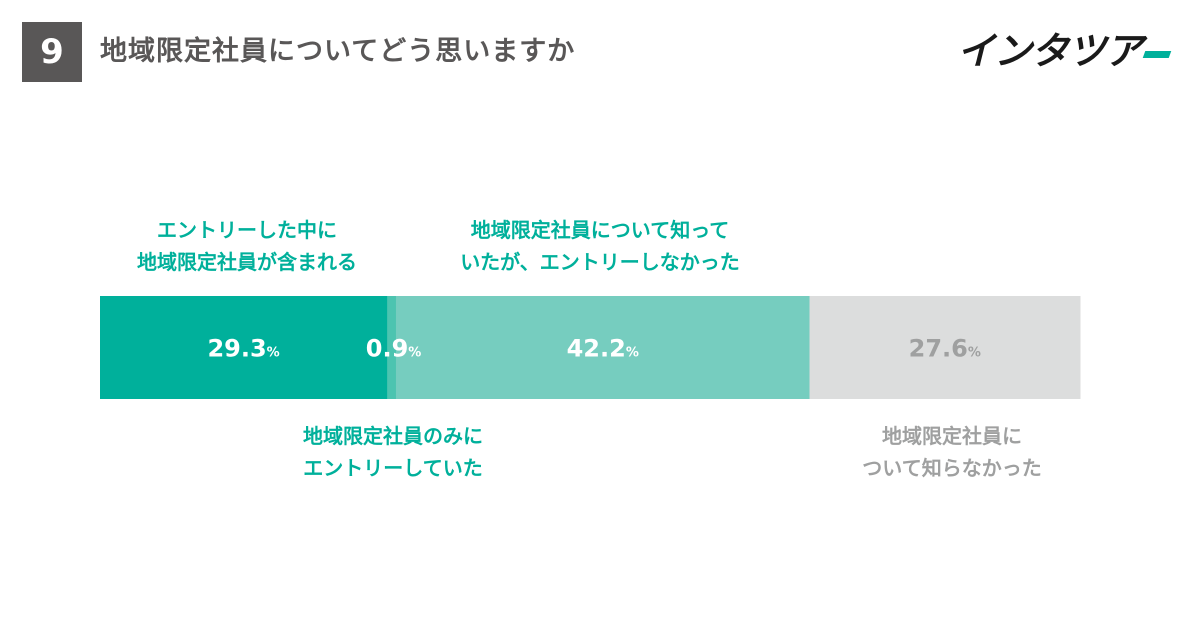 This screenshot has height=628, width=1200. I want to click on value-number-did-not-know: 27.6, so click(938, 349).